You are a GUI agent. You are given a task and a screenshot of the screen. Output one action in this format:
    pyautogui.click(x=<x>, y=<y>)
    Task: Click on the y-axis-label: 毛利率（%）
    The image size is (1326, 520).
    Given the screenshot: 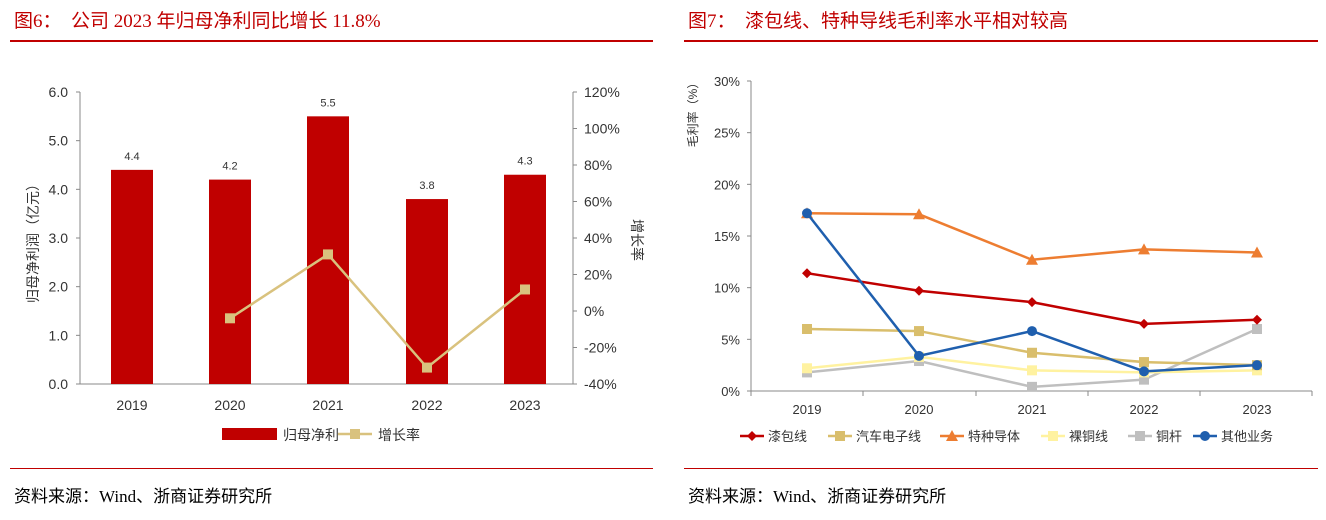 What is the action you would take?
    pyautogui.click(x=692, y=112)
    